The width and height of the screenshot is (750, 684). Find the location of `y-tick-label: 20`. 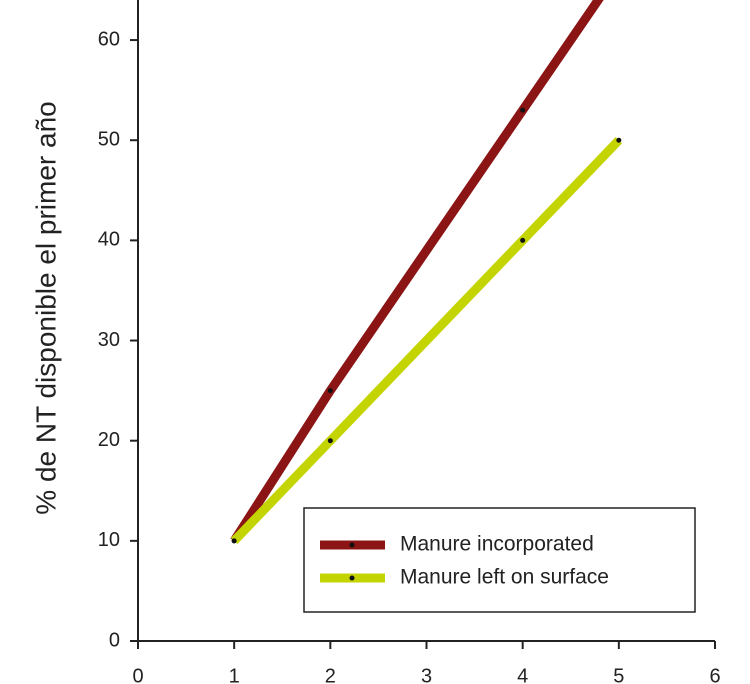

y-tick-label: 20 is located at coordinates (109, 440).